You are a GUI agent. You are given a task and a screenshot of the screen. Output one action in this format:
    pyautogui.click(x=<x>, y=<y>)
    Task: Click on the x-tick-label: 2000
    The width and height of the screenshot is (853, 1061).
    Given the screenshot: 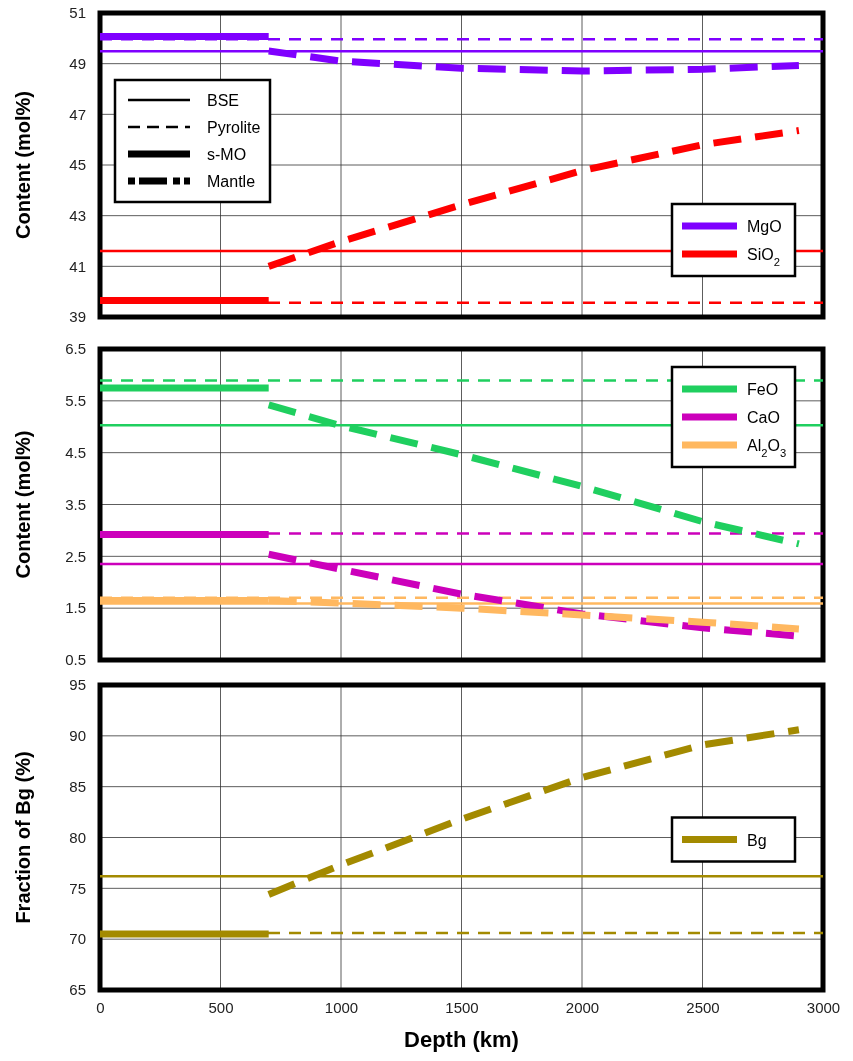 What is the action you would take?
    pyautogui.click(x=582, y=1007)
    